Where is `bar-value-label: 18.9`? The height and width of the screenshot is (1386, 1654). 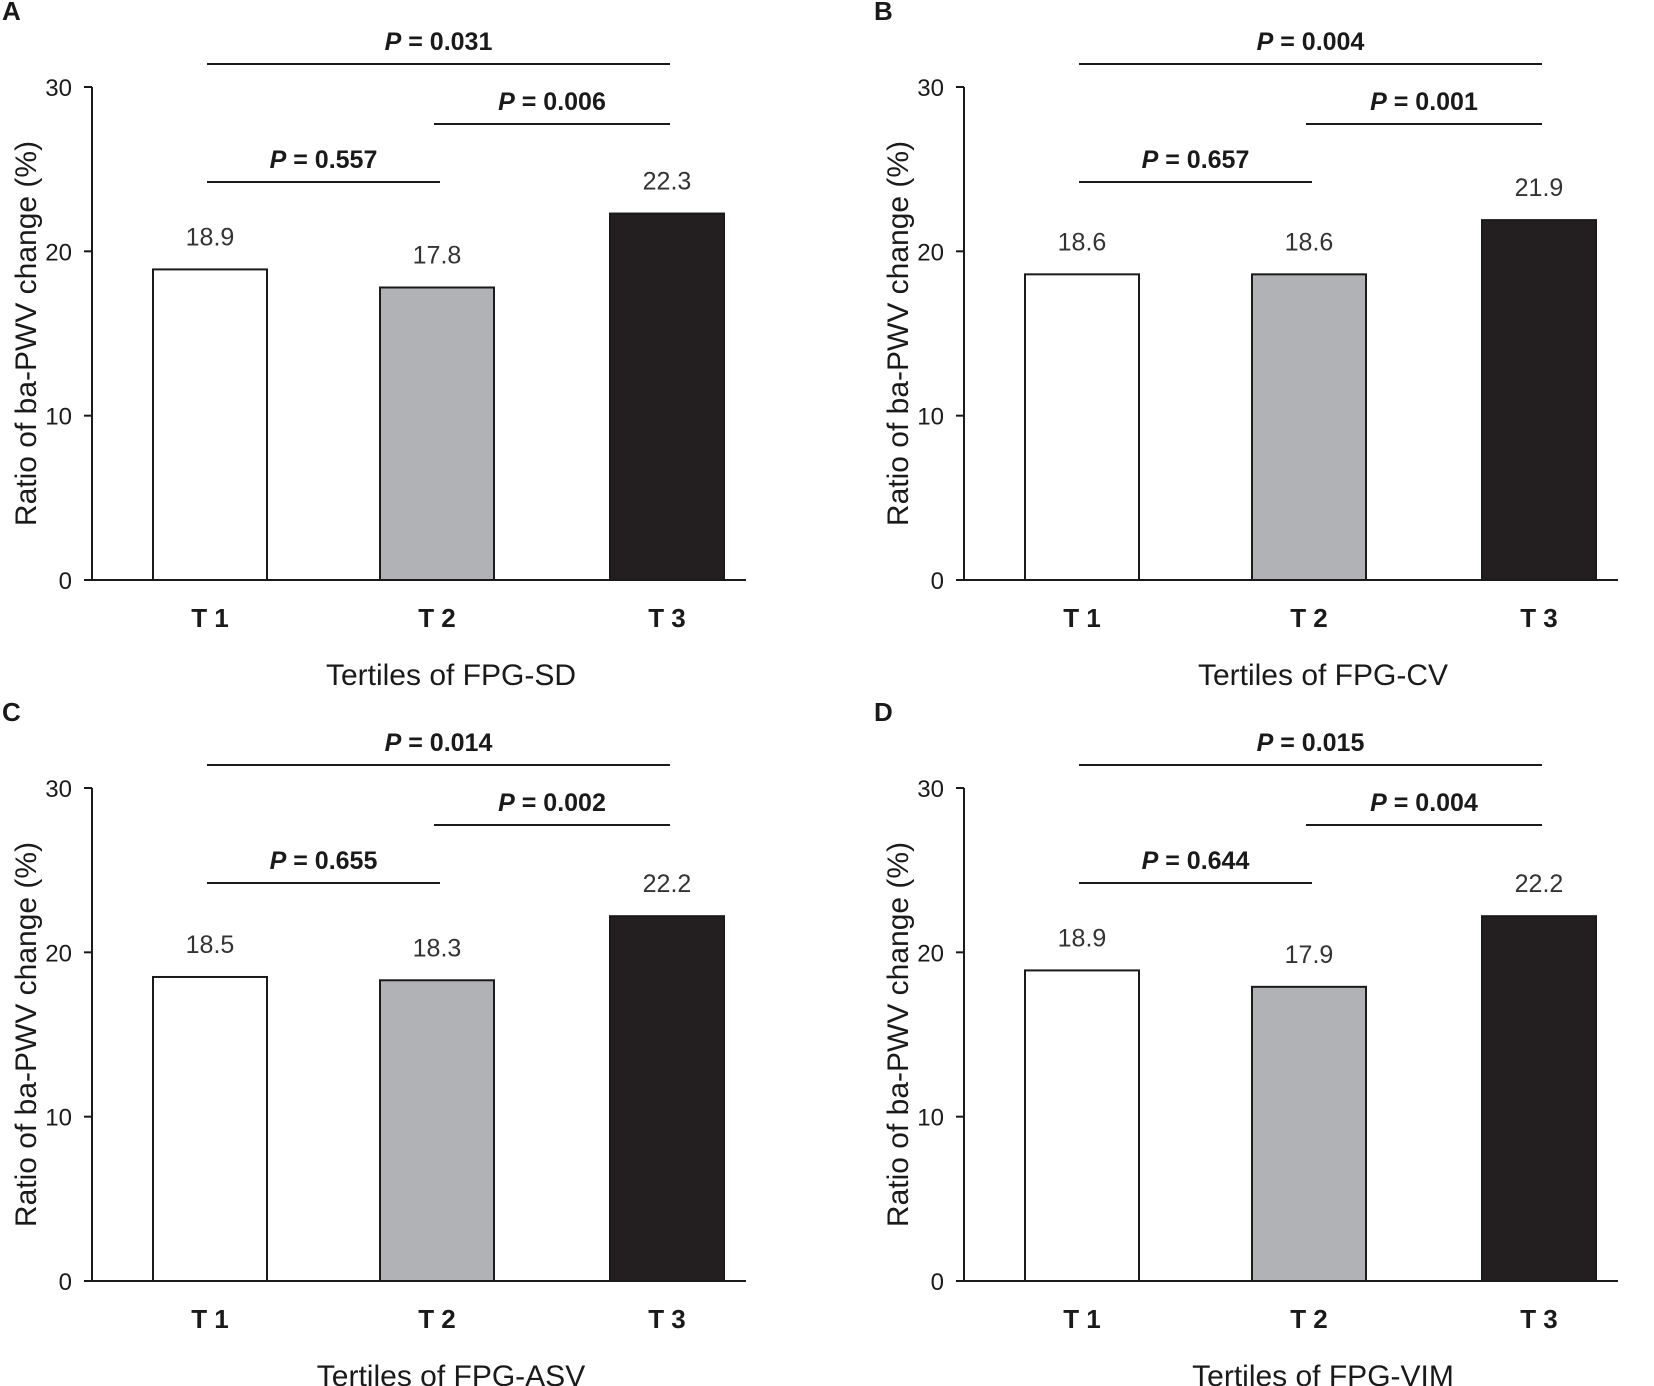 bar-value-label: 18.9 is located at coordinates (1082, 938).